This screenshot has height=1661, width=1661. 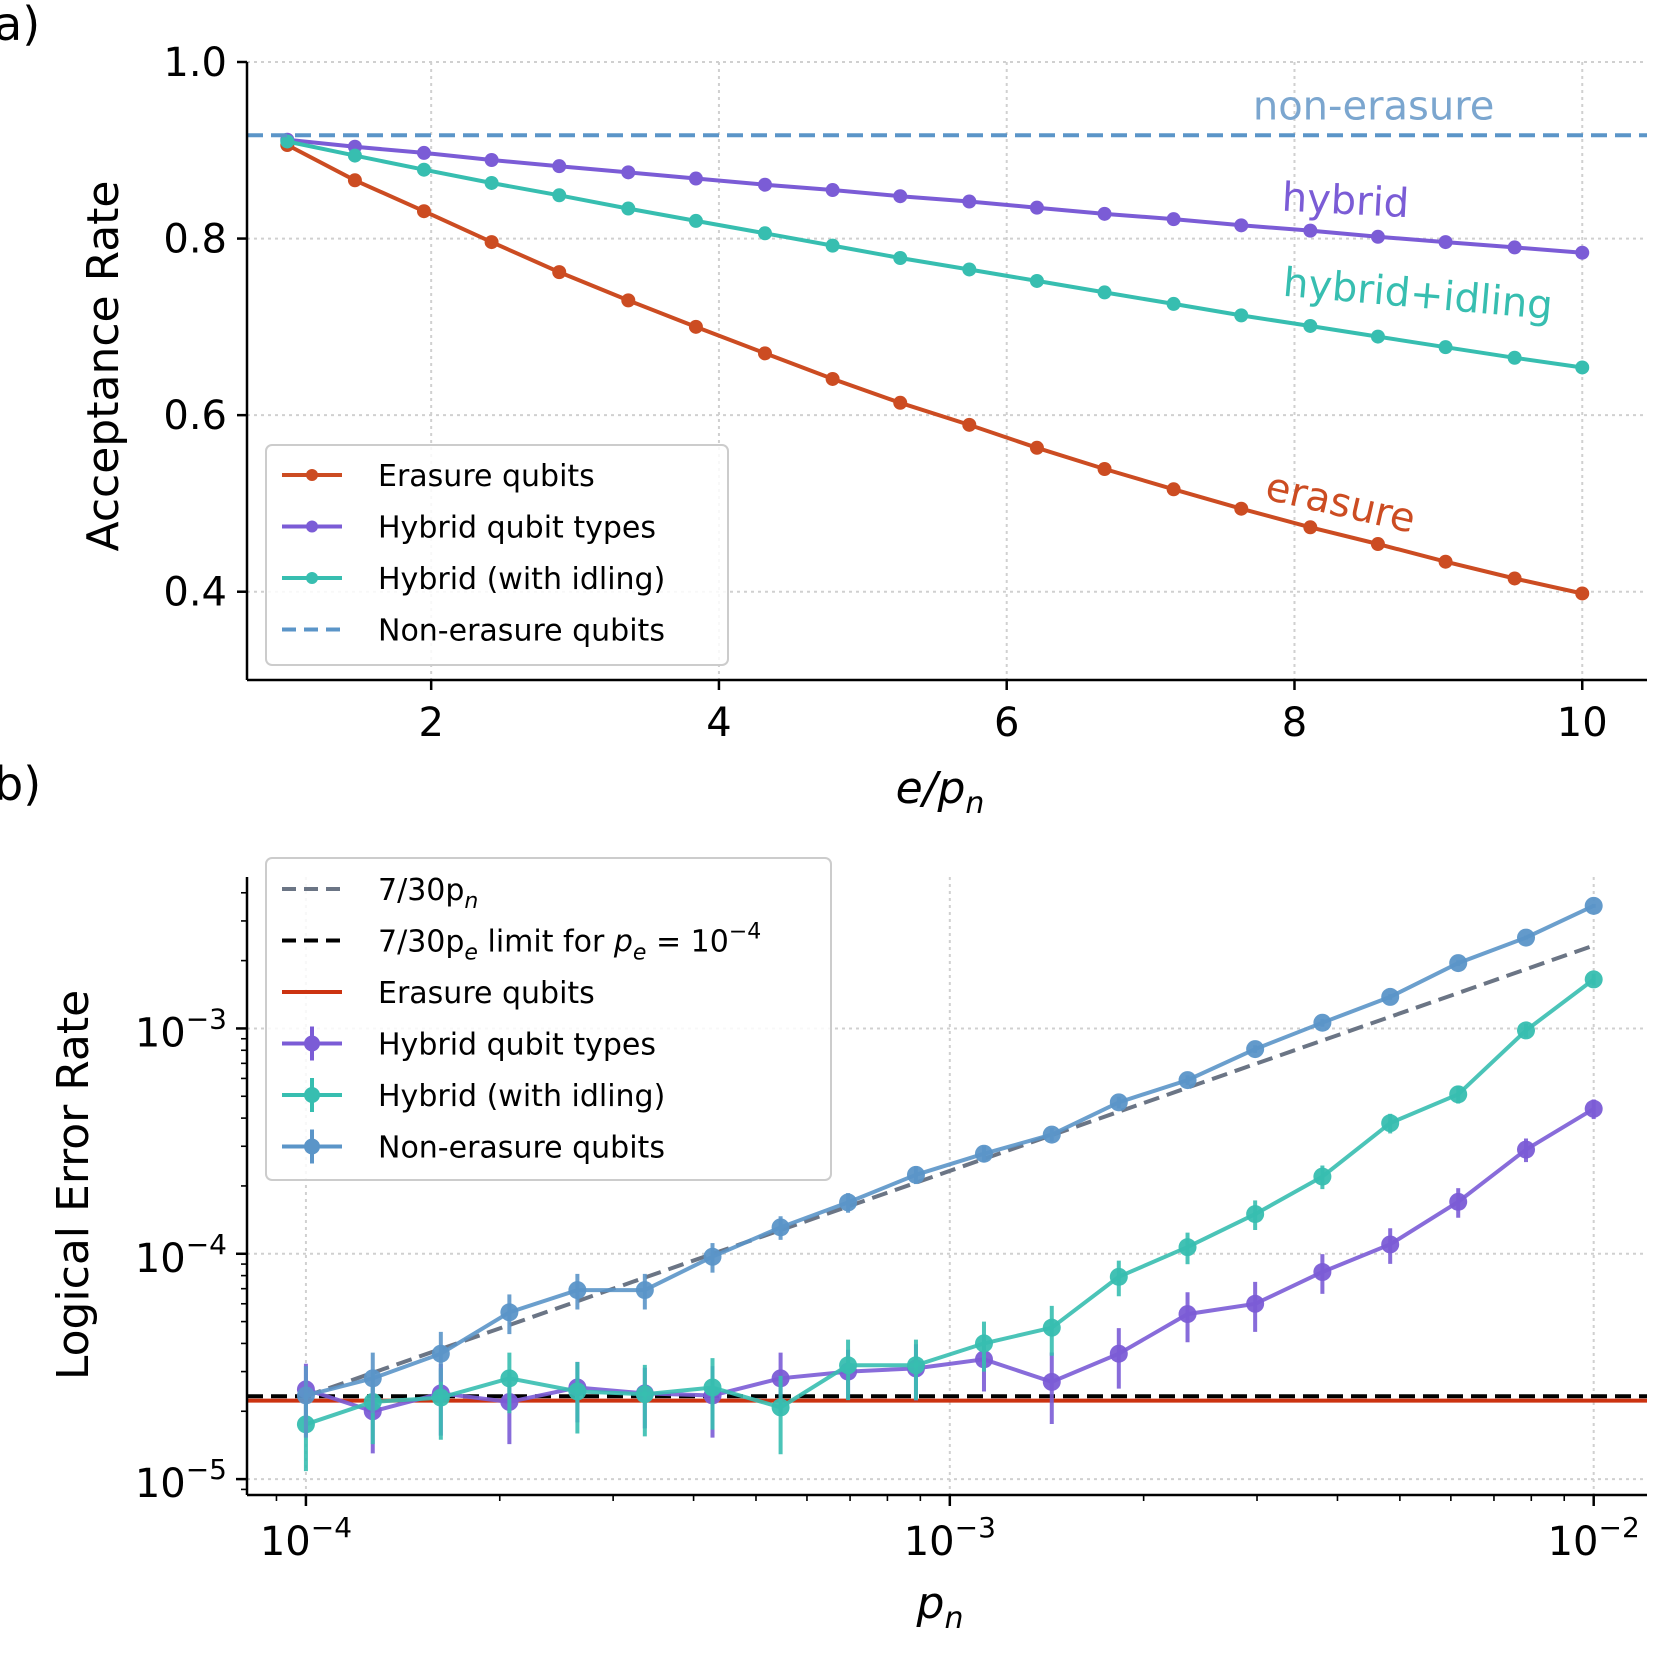 I want to click on panel-a-y-axis-label: Acceptance Rate, so click(x=103, y=366).